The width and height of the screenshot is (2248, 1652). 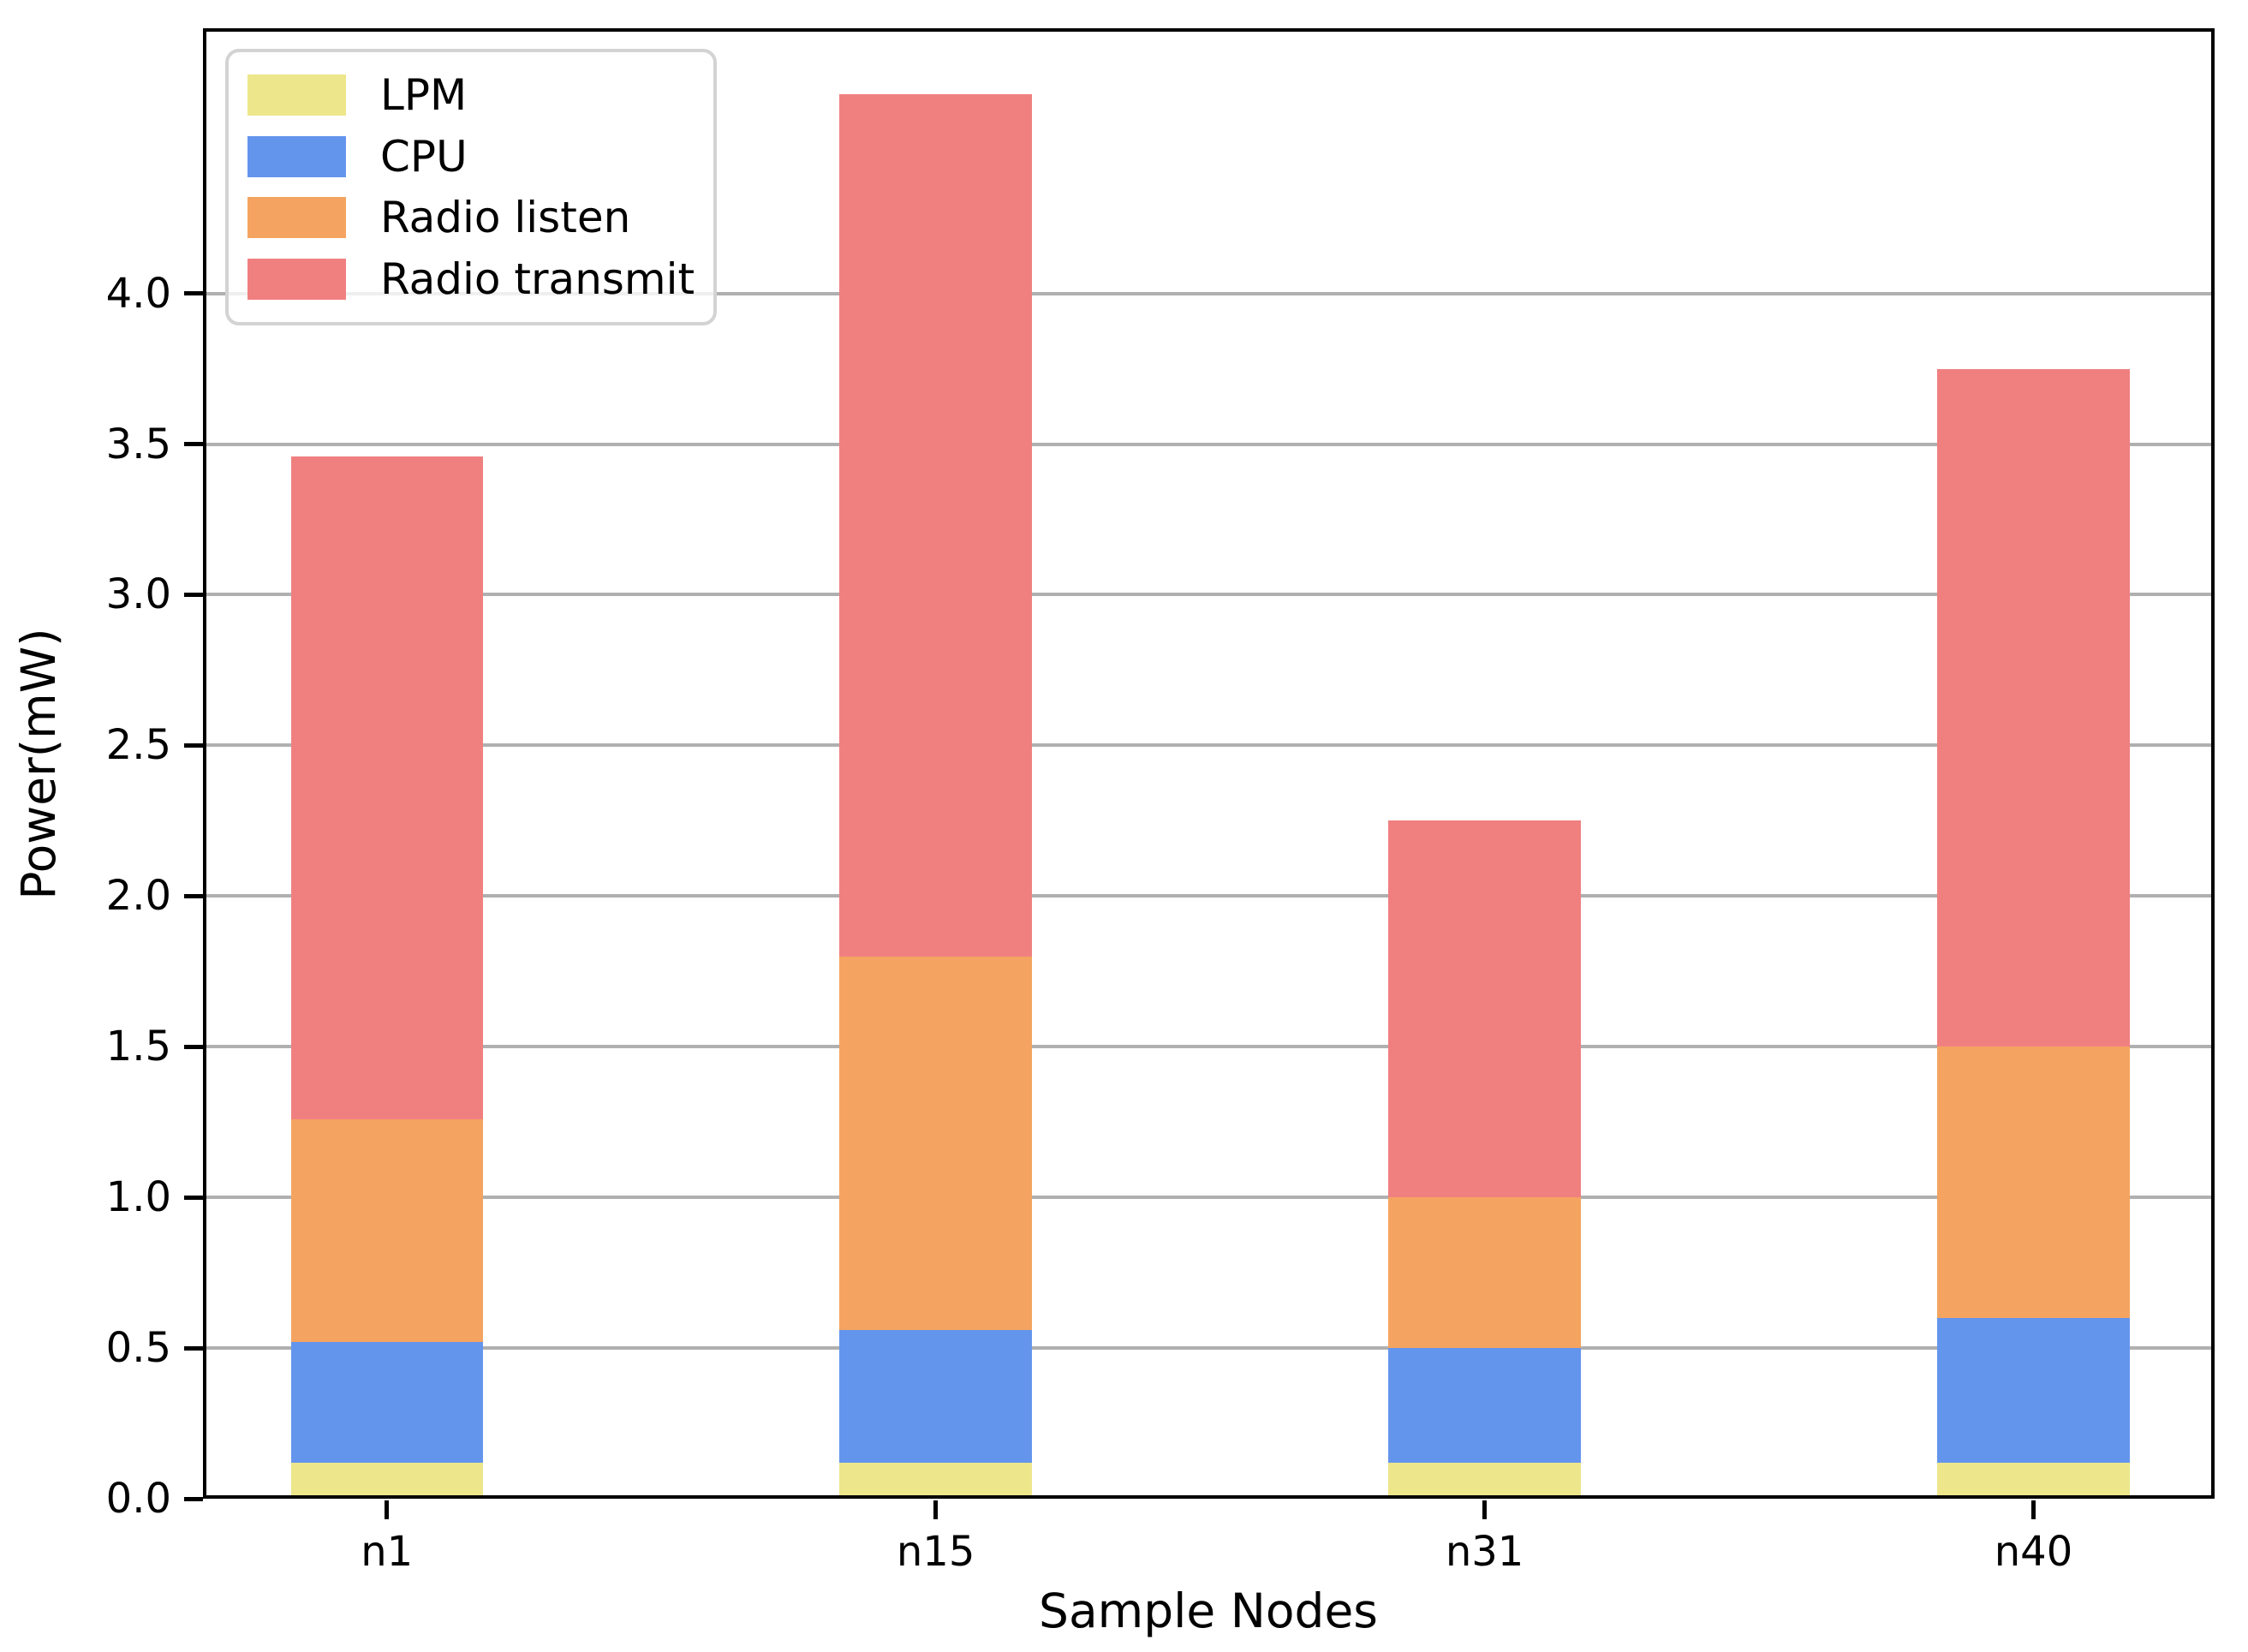 I want to click on legend: LPM CPU Radio listen Radio transmit, so click(x=471, y=187).